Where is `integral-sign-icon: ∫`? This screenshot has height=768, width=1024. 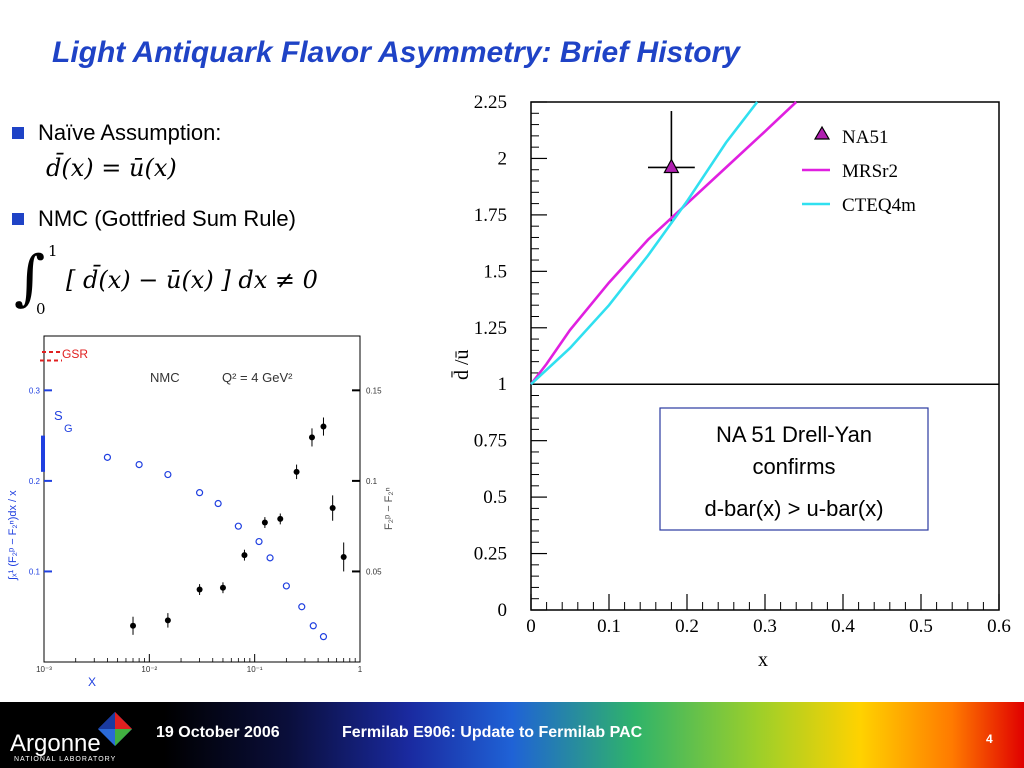
integral-sign-icon: ∫ is located at coordinates (30, 278).